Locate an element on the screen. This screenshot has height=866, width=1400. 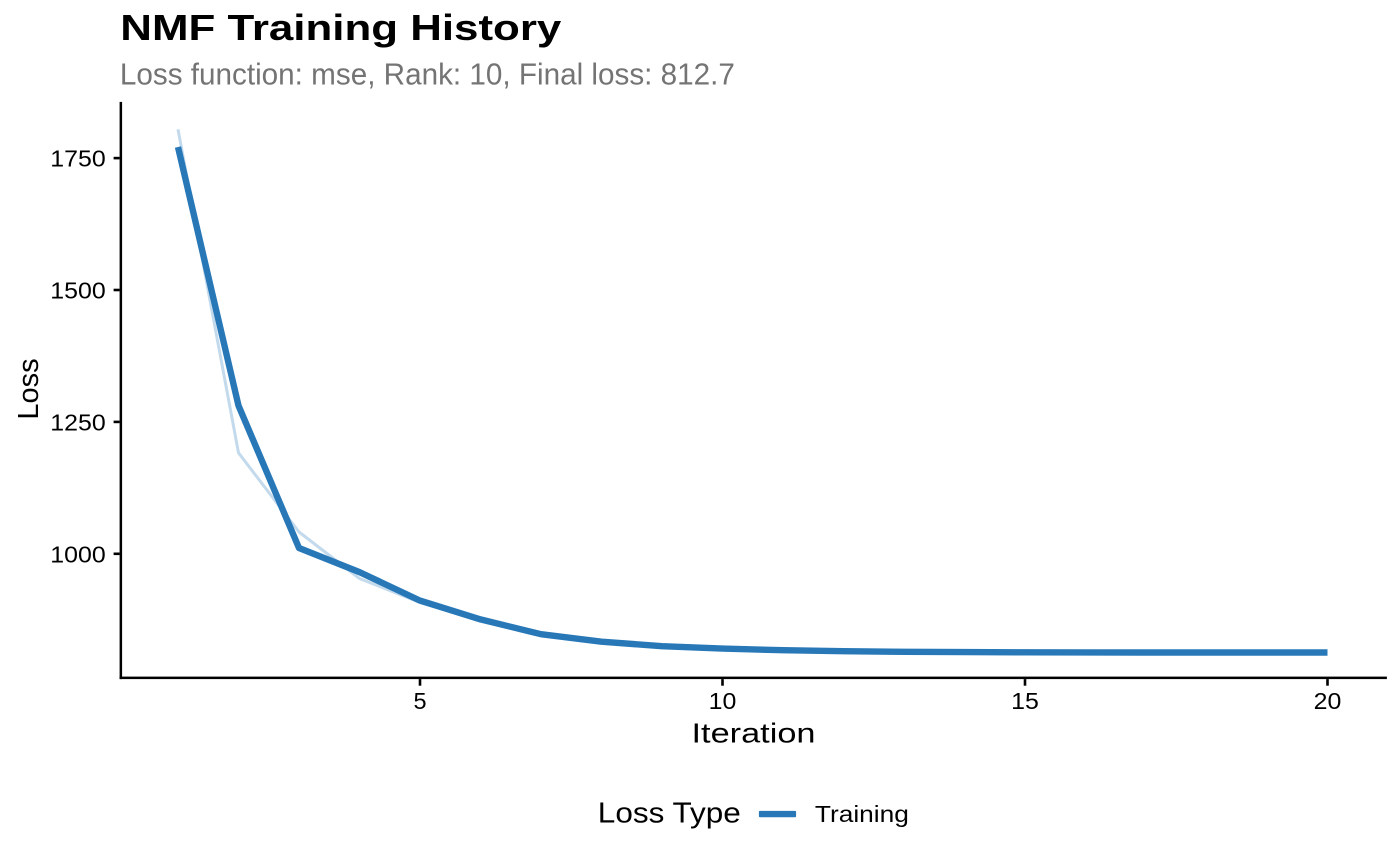
svg-text: 1750 is located at coordinates (77, 159).